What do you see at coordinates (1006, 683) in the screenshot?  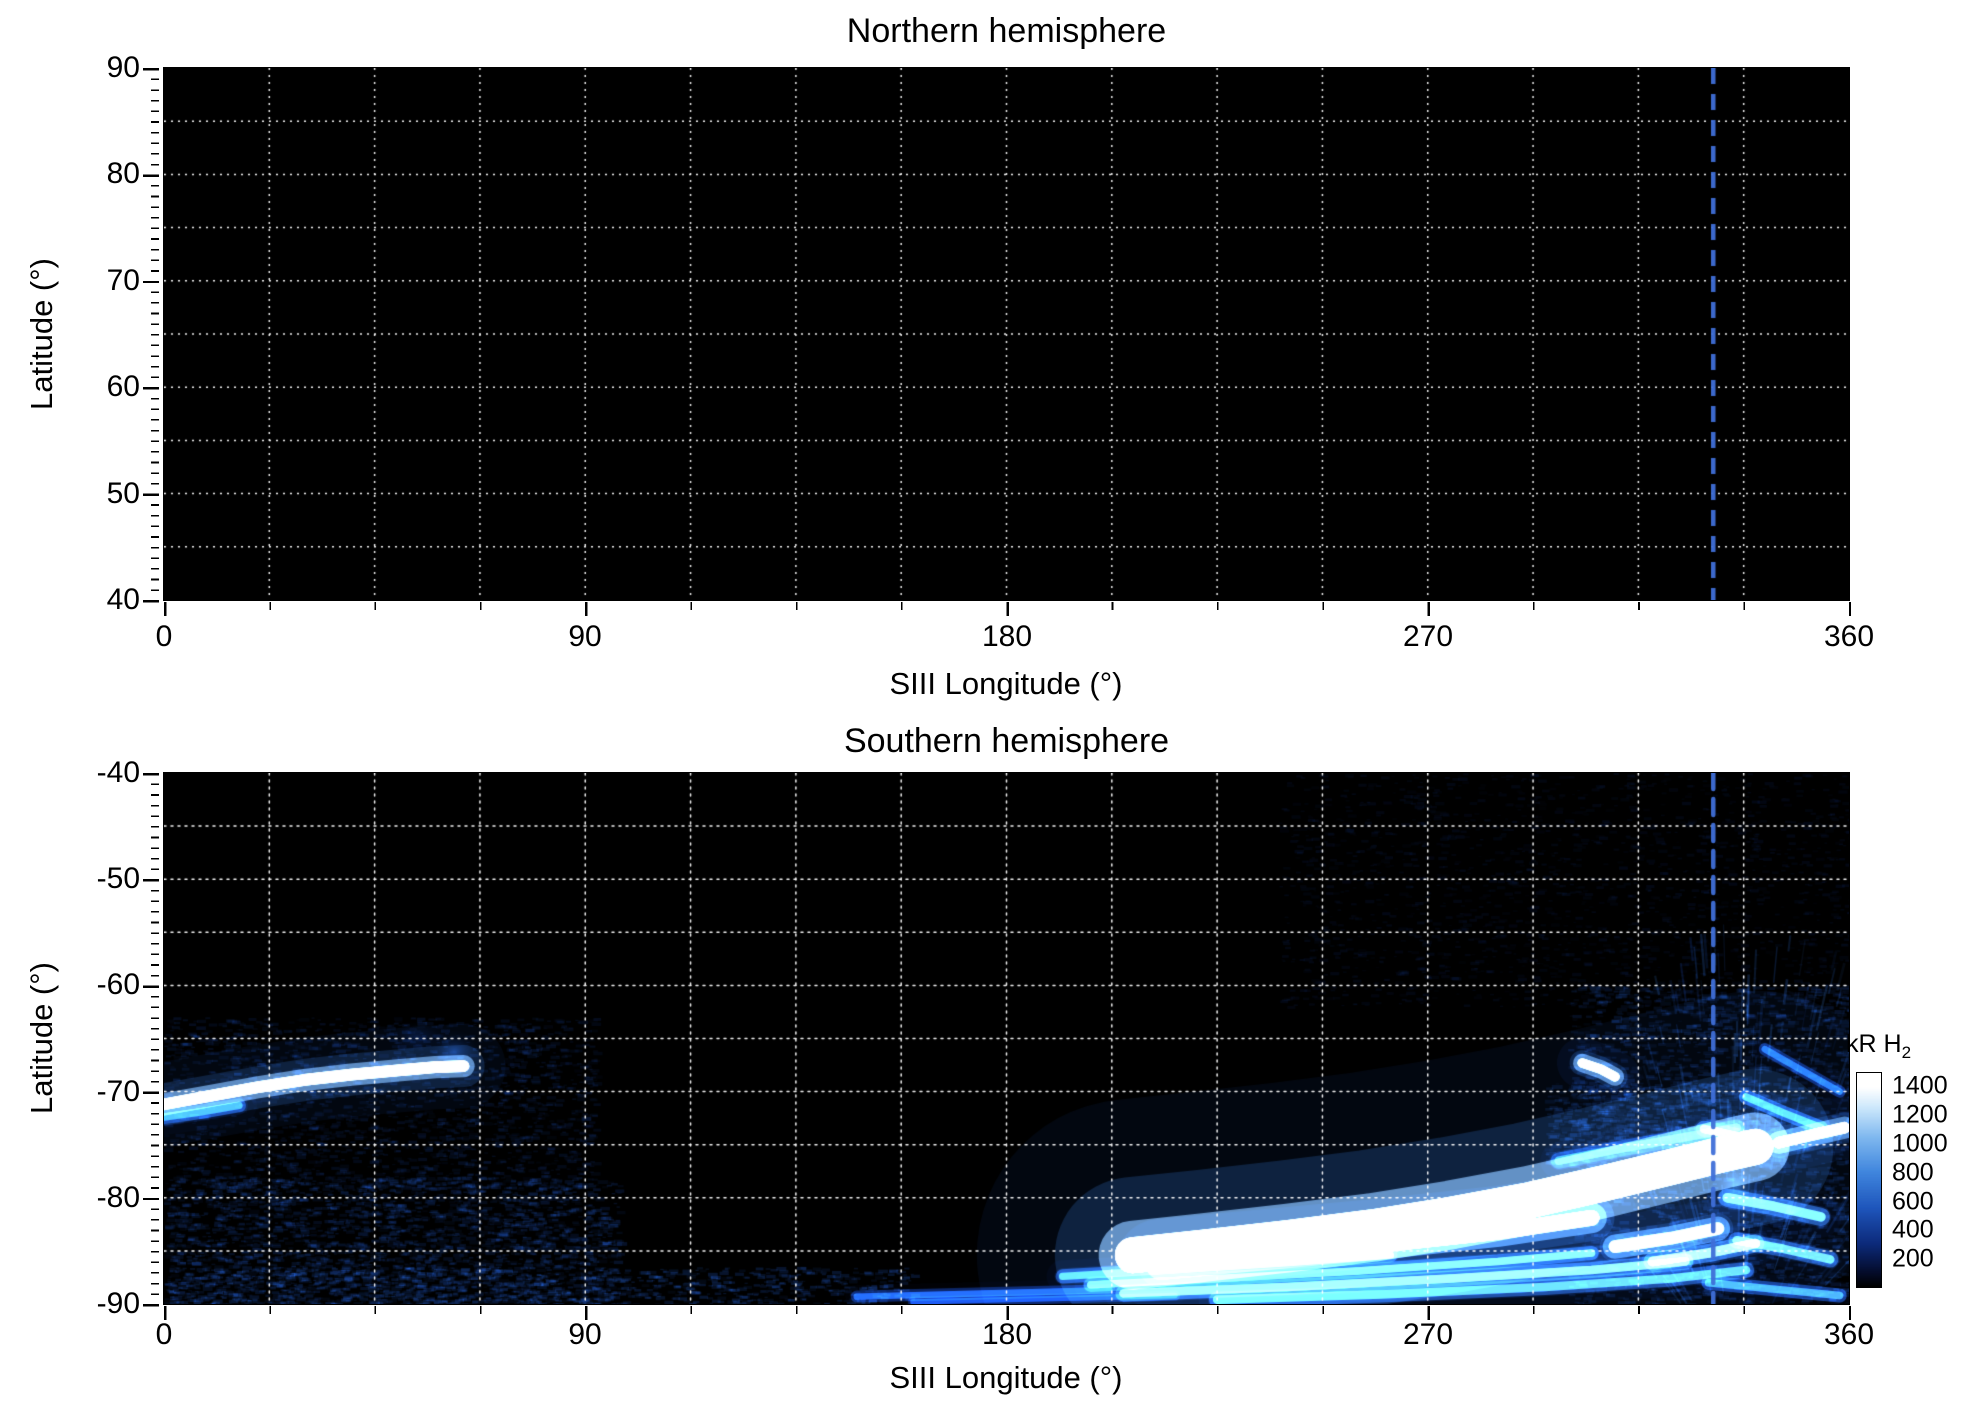 I see `northern-x-axis-label: SIII Longitude (°)` at bounding box center [1006, 683].